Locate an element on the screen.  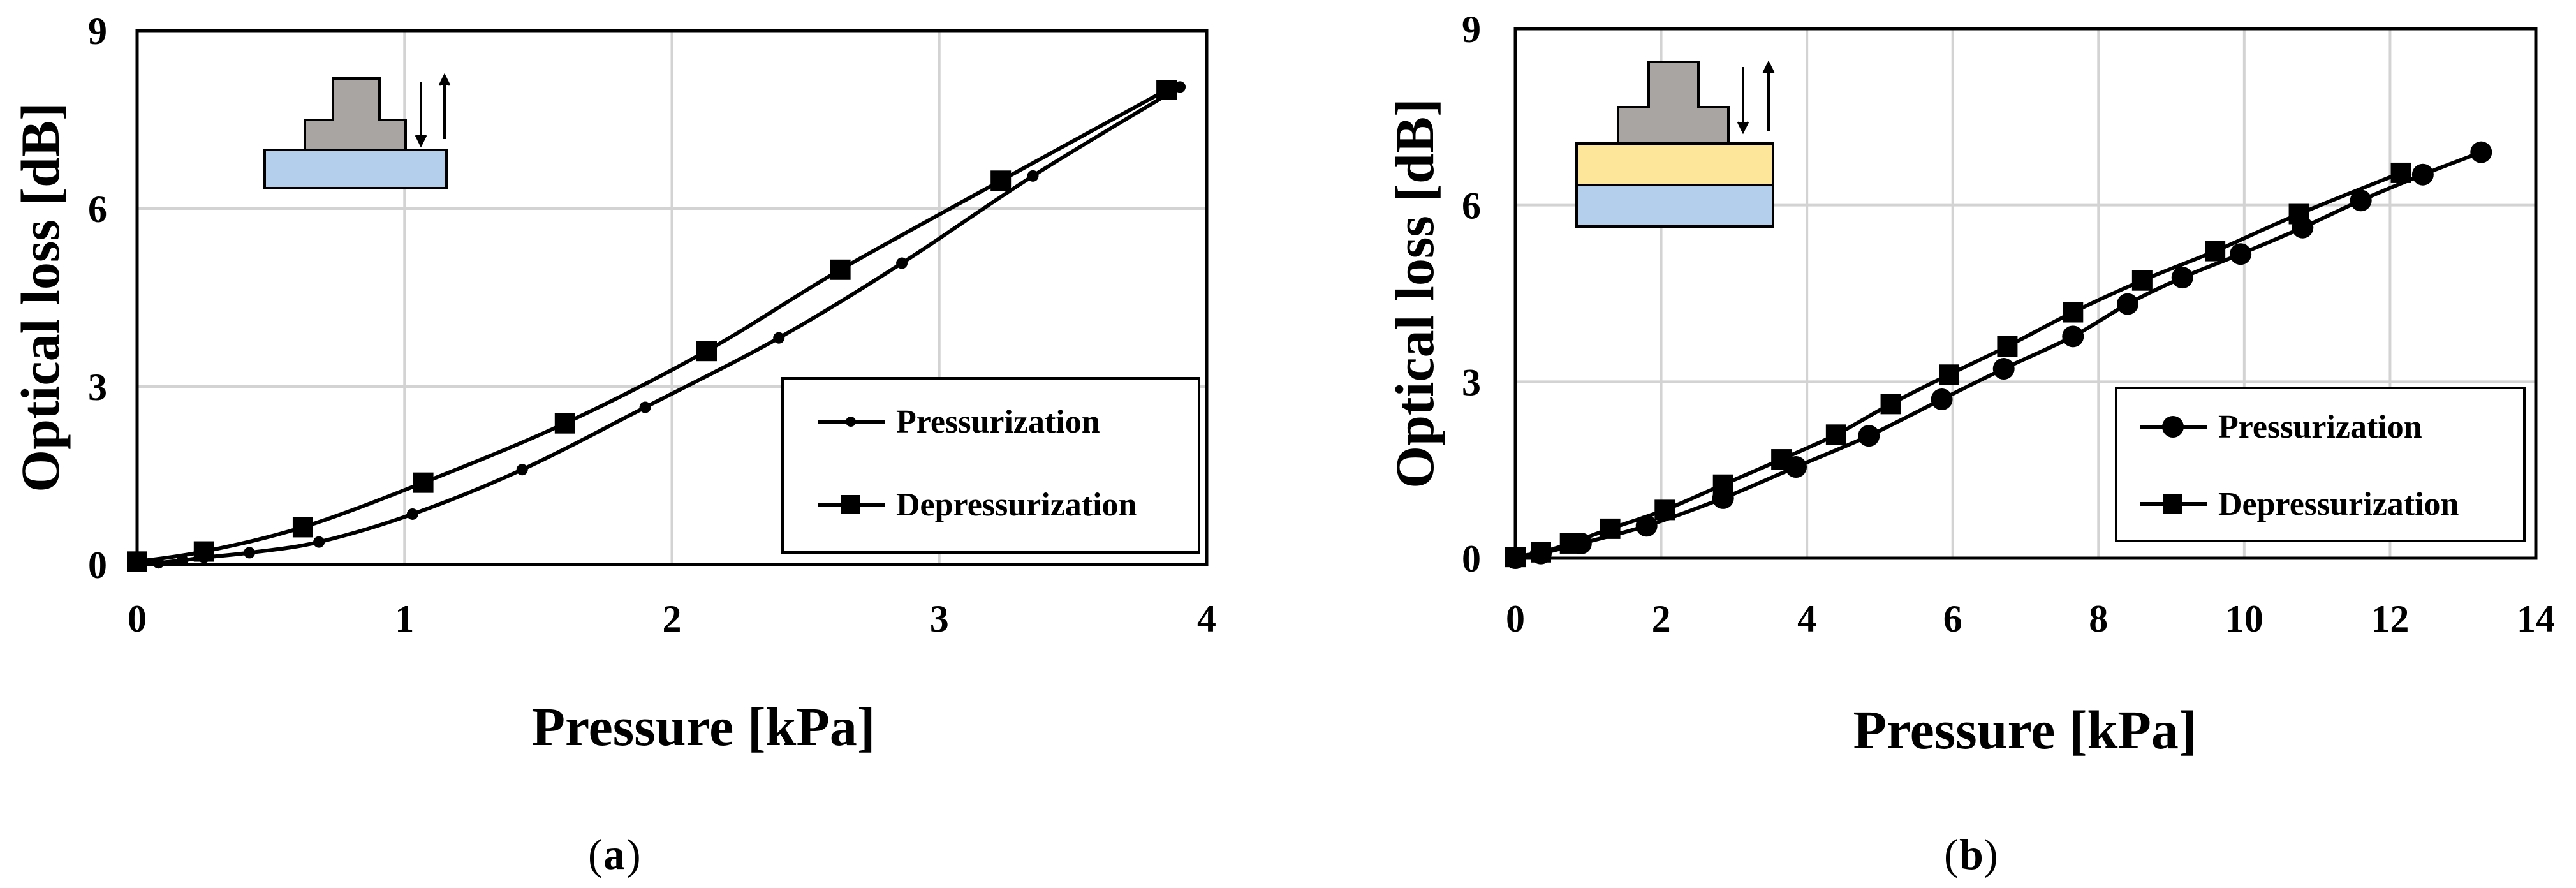
y-tick-label-a: 3 is located at coordinates (97, 387).